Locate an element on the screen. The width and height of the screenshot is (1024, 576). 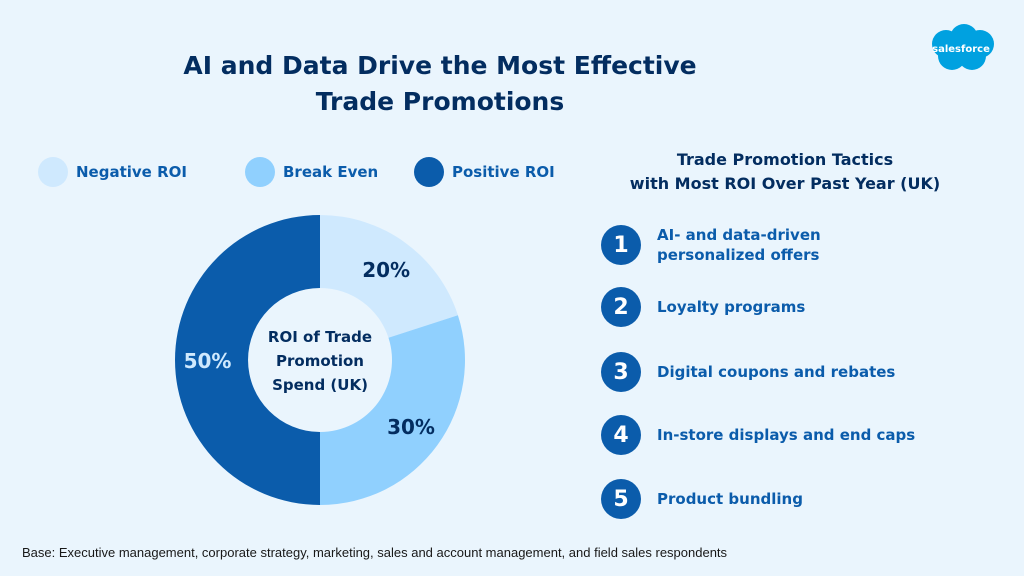
tactic-item-4: 4 In-store displays and end caps is located at coordinates (769, 435).